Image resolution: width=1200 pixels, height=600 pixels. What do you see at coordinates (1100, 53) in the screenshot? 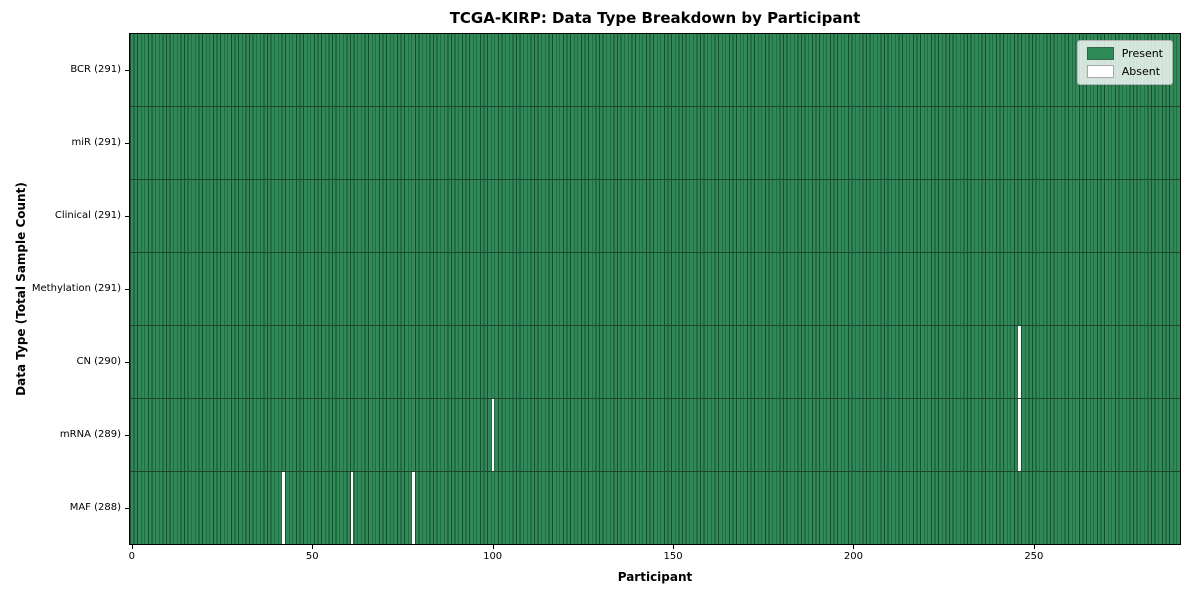
I see `legend-swatch-present` at bounding box center [1100, 53].